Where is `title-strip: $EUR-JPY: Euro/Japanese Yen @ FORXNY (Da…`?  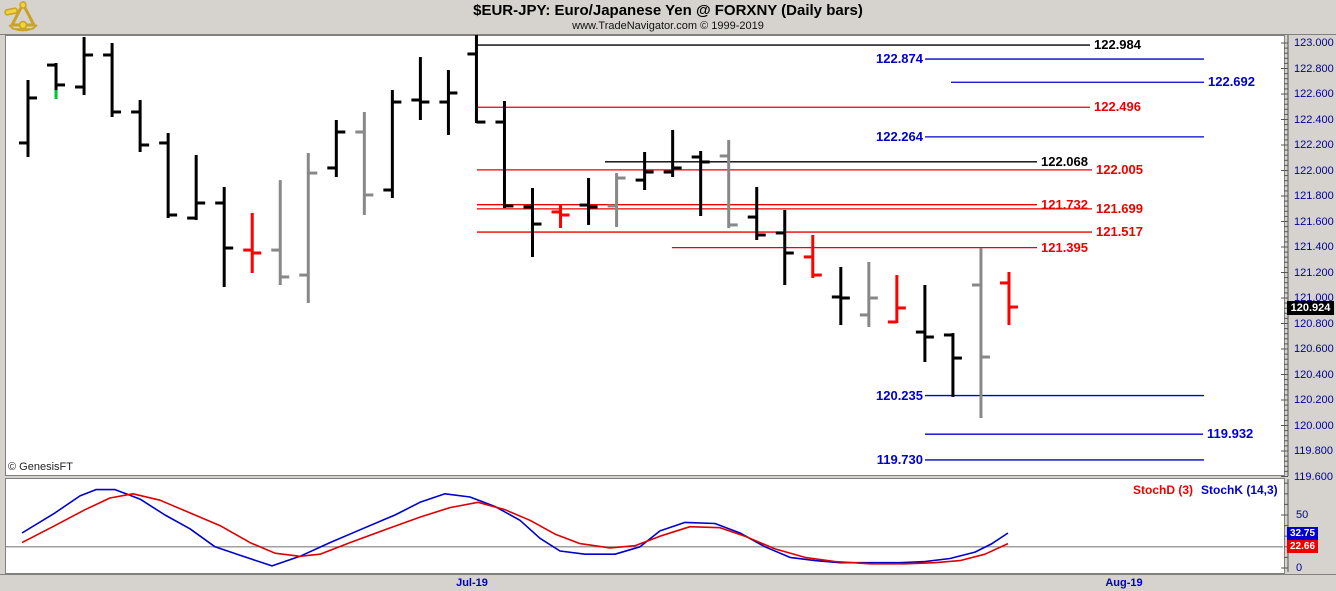 title-strip: $EUR-JPY: Euro/Japanese Yen @ FORXNY (Da… is located at coordinates (668, 17).